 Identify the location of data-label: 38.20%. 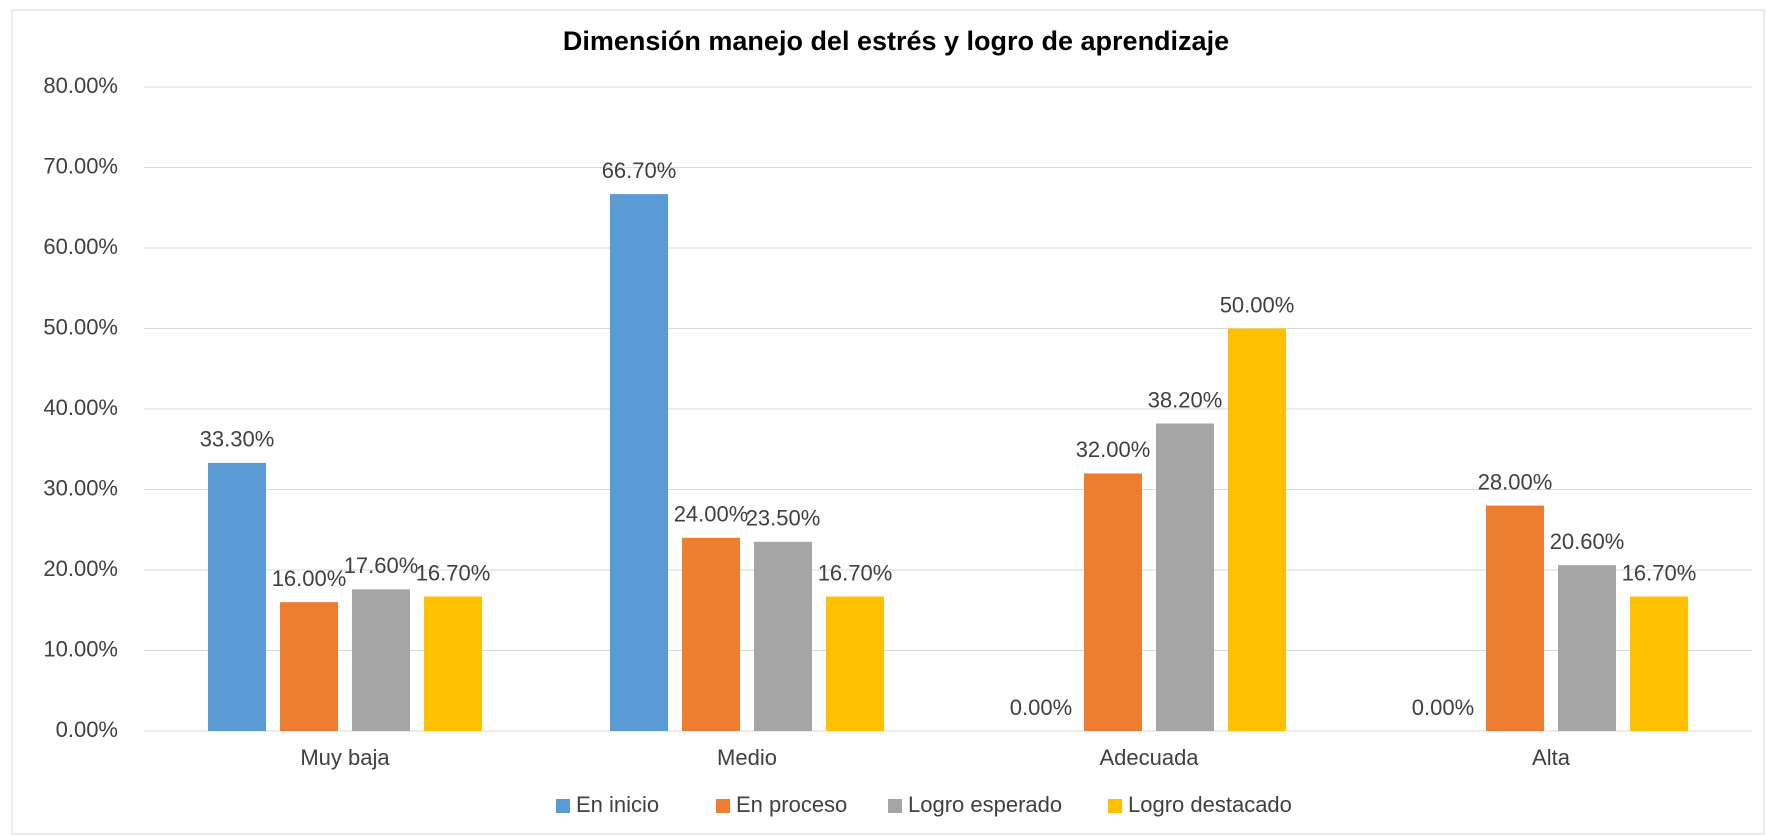
(1185, 399).